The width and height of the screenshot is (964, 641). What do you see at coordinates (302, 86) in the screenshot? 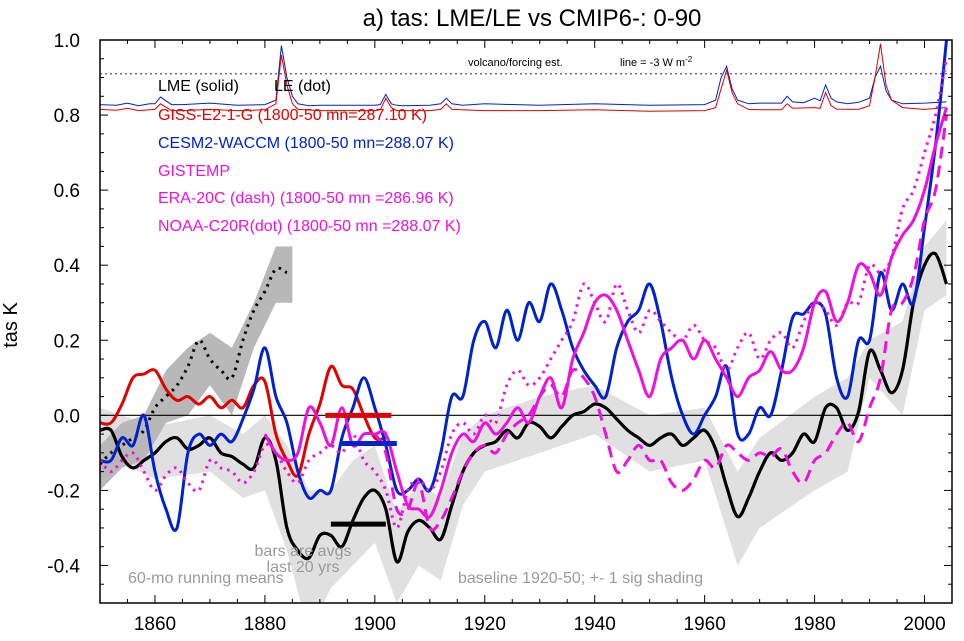
I see `legend-le: LE (dot)` at bounding box center [302, 86].